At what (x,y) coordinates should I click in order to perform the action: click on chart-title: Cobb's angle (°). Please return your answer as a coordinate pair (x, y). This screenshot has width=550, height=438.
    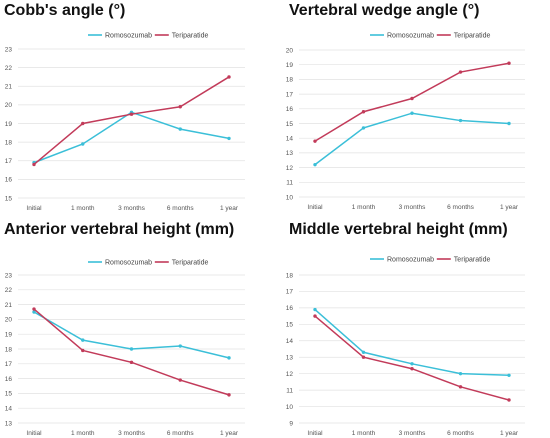
    Looking at the image, I should click on (65, 10).